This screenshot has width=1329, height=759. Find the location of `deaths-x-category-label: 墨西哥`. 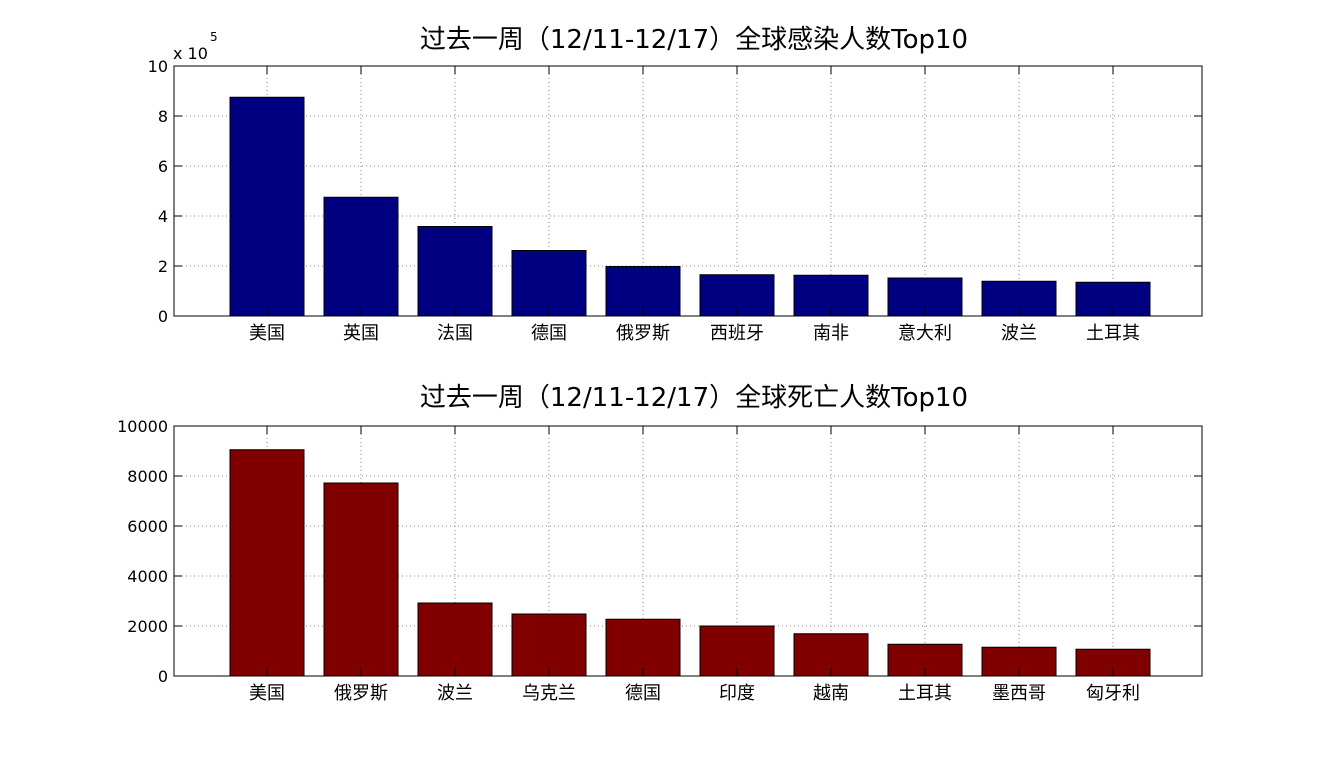

deaths-x-category-label: 墨西哥 is located at coordinates (1019, 693).